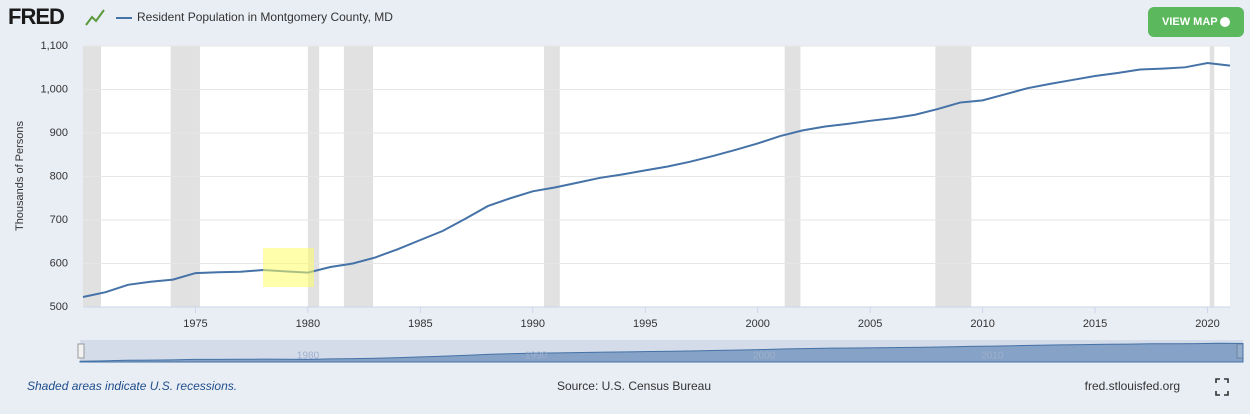  Describe the element at coordinates (59, 307) in the screenshot. I see `y-tick-label: 500` at that location.